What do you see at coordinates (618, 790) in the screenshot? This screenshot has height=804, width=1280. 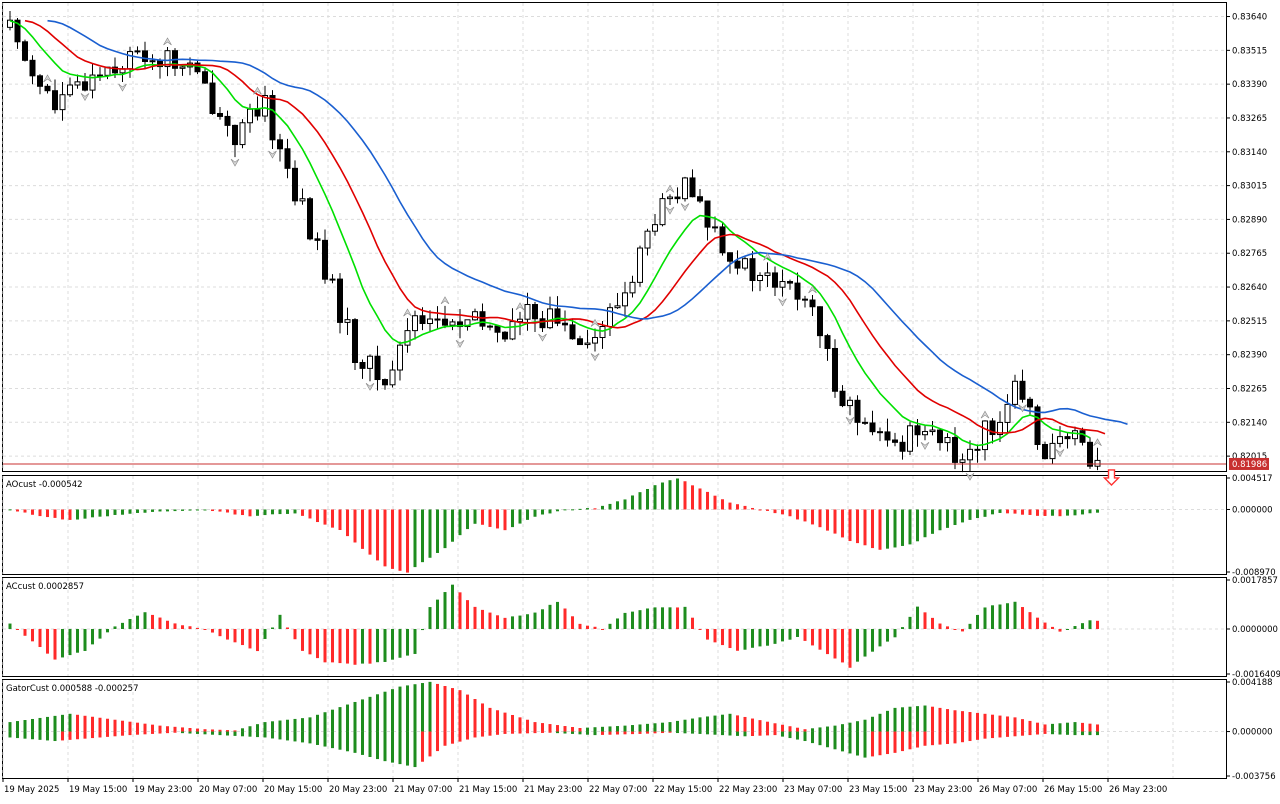 I see `x-tick-label: 22 May 07:00` at bounding box center [618, 790].